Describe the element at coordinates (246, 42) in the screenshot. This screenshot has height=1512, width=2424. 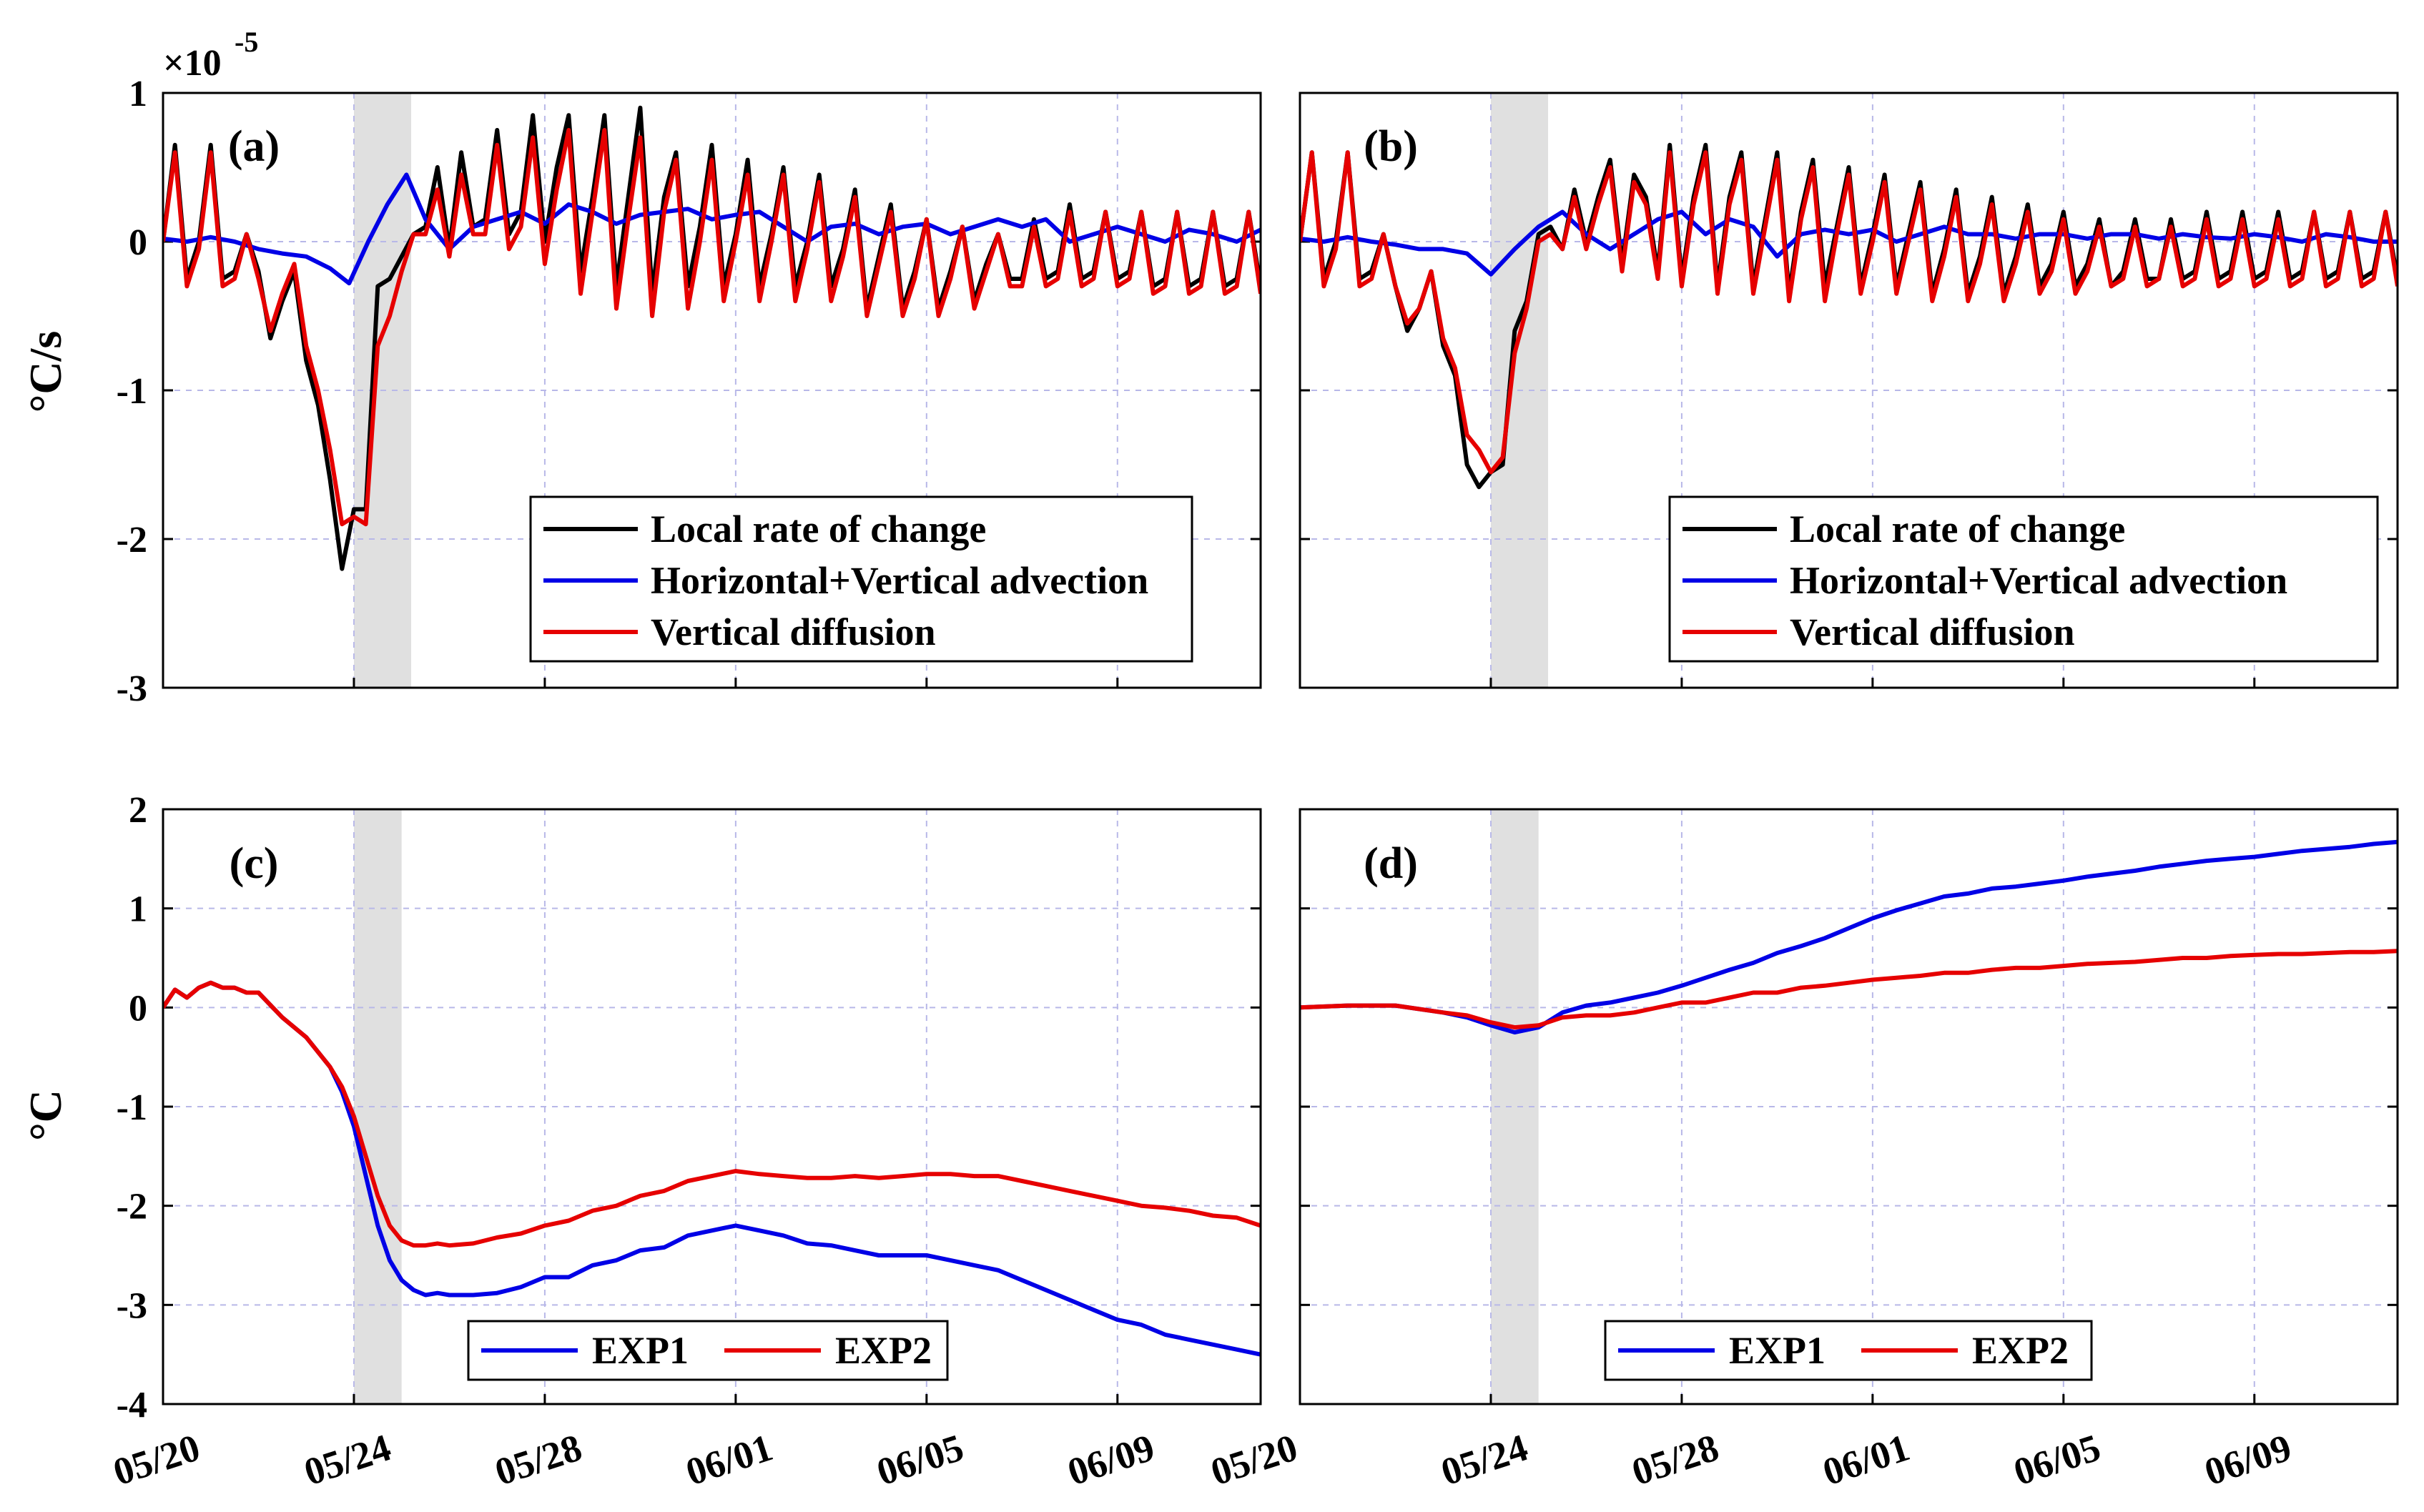
I see `y-multiplier-exponent: -5` at that location.